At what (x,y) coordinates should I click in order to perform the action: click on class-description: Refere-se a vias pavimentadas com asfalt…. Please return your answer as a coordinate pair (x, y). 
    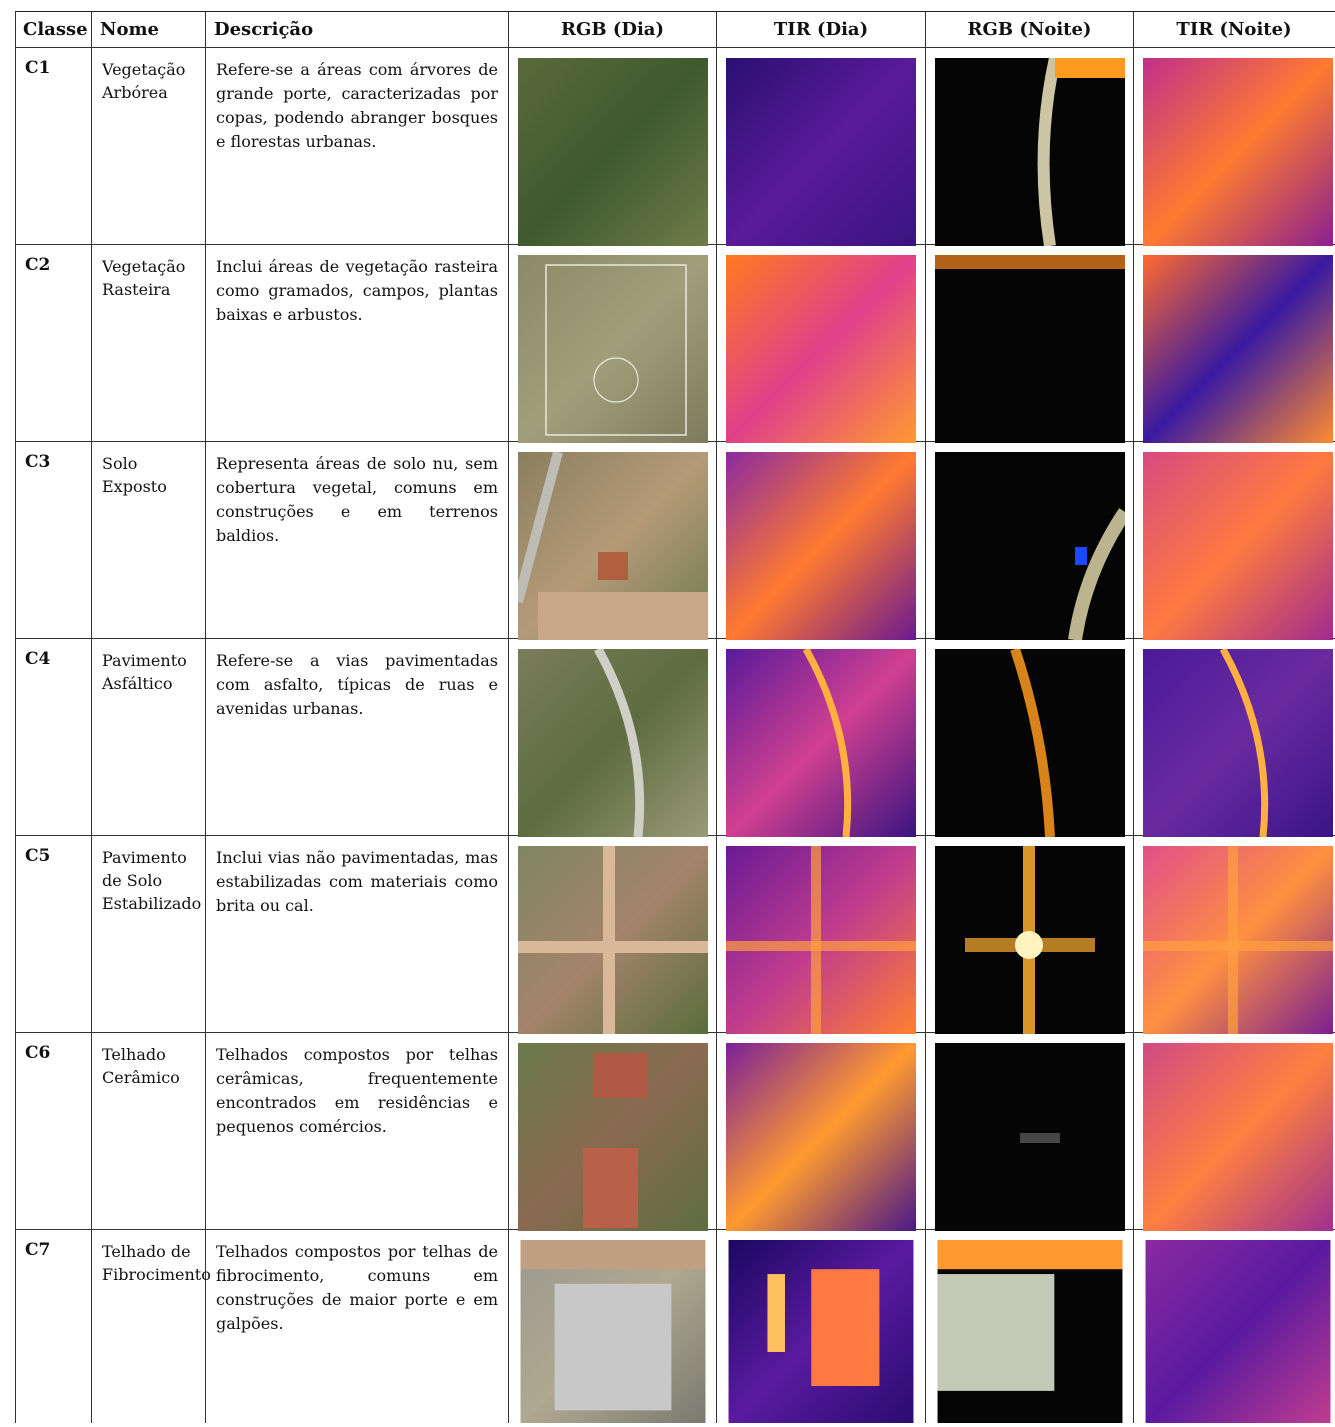
    Looking at the image, I should click on (357, 684).